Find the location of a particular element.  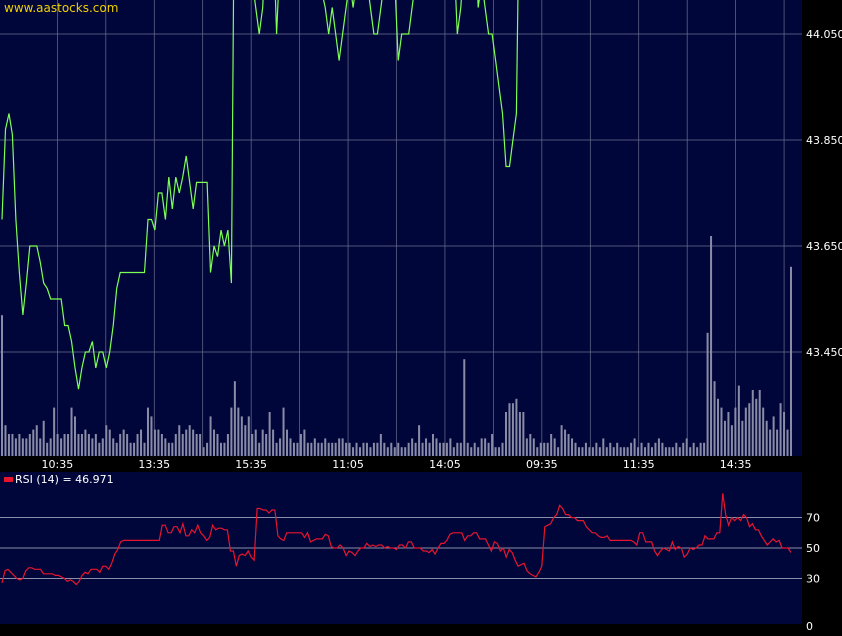

rsi-y-tick-label: 70 is located at coordinates (813, 518).